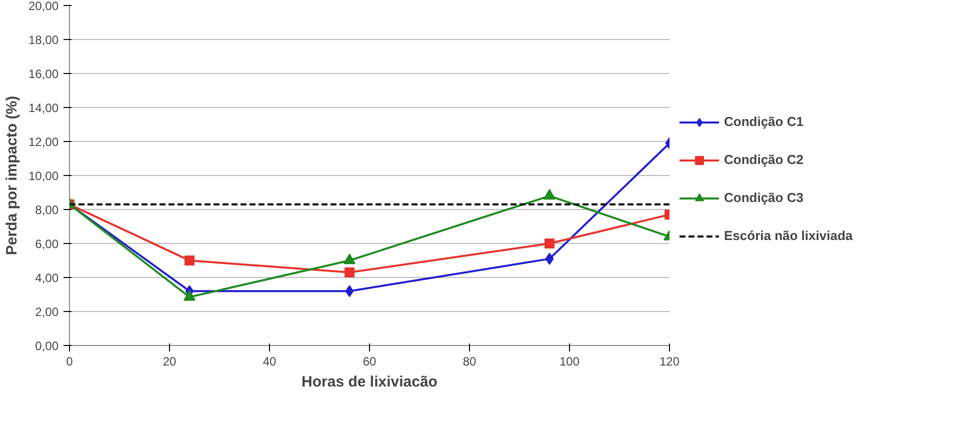 The height and width of the screenshot is (436, 956). What do you see at coordinates (47, 312) in the screenshot?
I see `y-tick-label: 2,00` at bounding box center [47, 312].